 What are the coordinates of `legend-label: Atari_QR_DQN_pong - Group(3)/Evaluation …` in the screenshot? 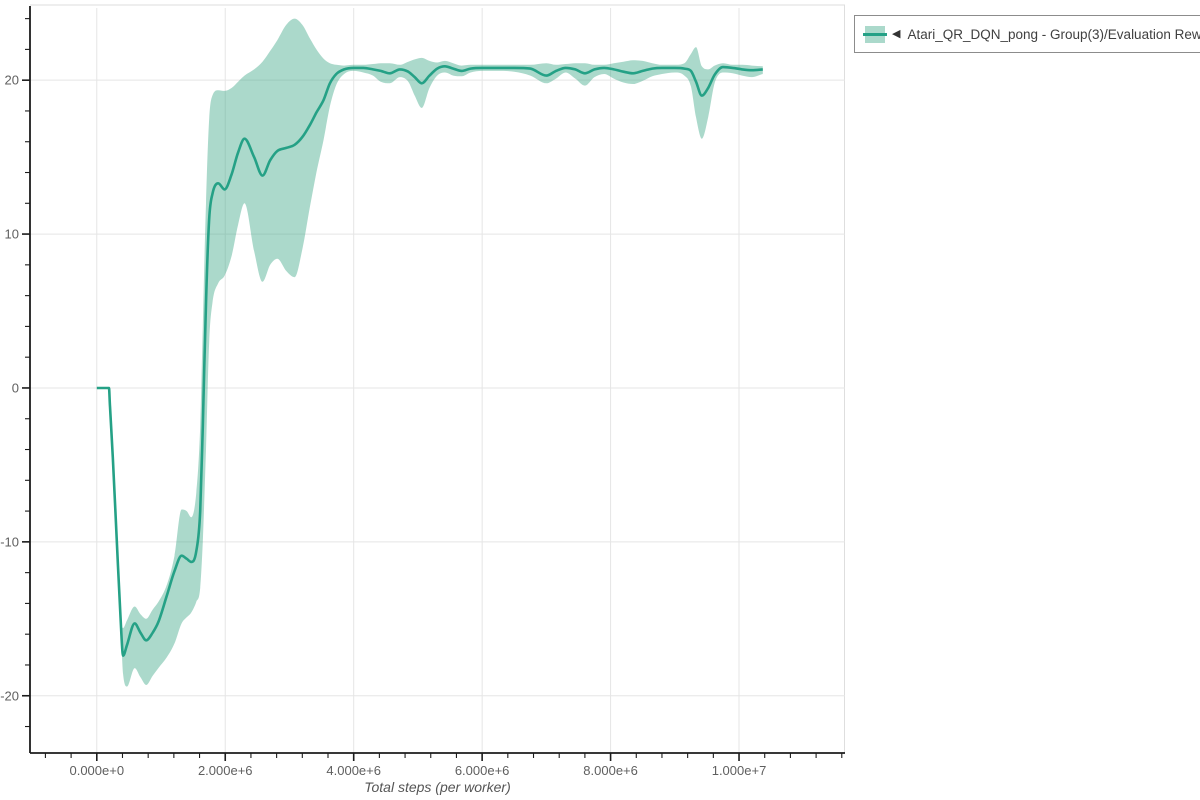 It's located at (1053, 34).